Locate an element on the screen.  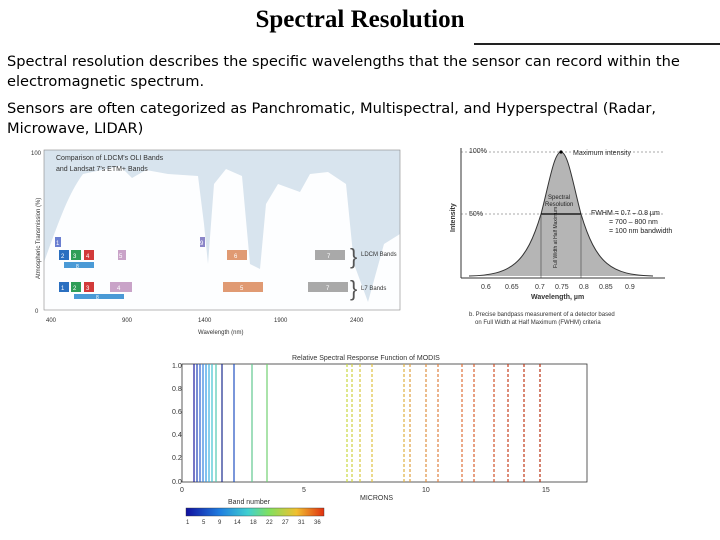
oli-band-label: 9 is located at coordinates (202, 244).